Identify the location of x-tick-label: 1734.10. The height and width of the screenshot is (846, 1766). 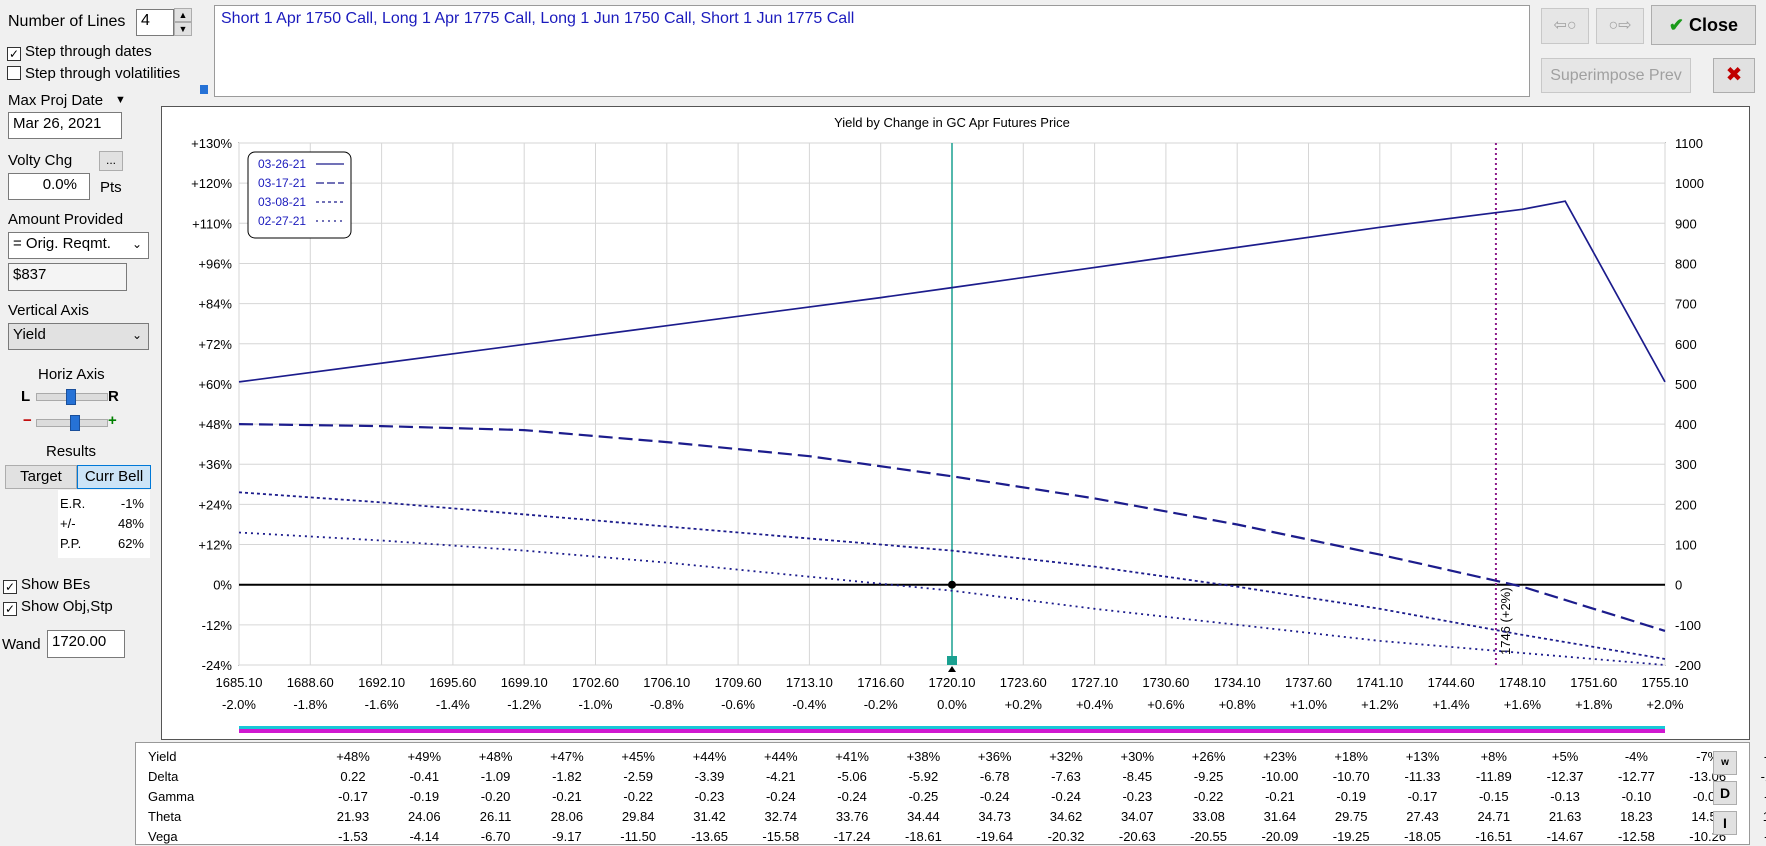
(1237, 682).